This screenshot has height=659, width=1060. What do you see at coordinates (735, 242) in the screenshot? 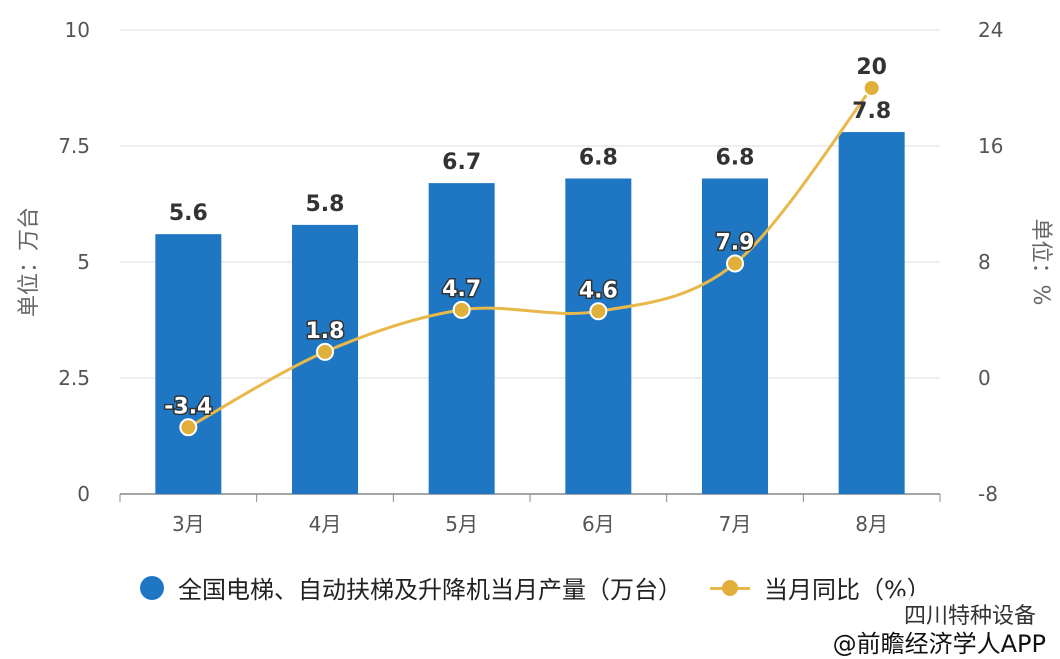
I see `line-value-label: 7.9` at bounding box center [735, 242].